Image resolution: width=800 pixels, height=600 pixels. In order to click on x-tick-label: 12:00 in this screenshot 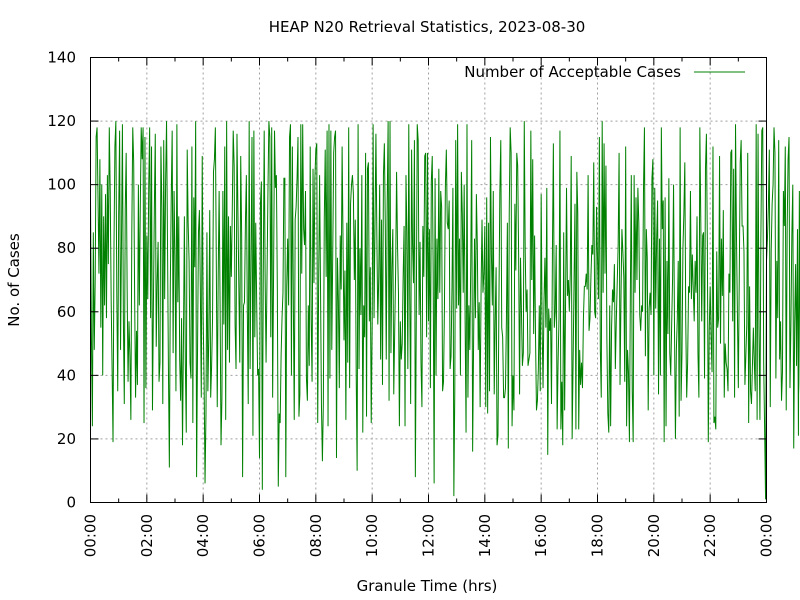, I will do `click(429, 535)`.